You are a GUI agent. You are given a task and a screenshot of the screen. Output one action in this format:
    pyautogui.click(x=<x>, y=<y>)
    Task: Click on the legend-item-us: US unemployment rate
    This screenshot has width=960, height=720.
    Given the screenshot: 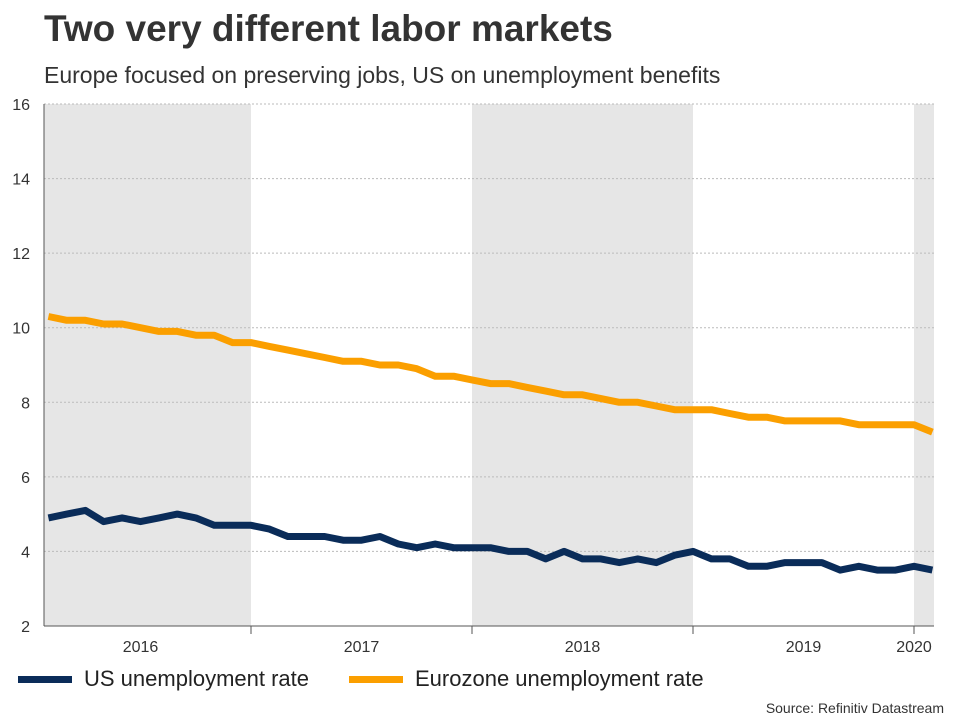 What is the action you would take?
    pyautogui.click(x=163, y=679)
    